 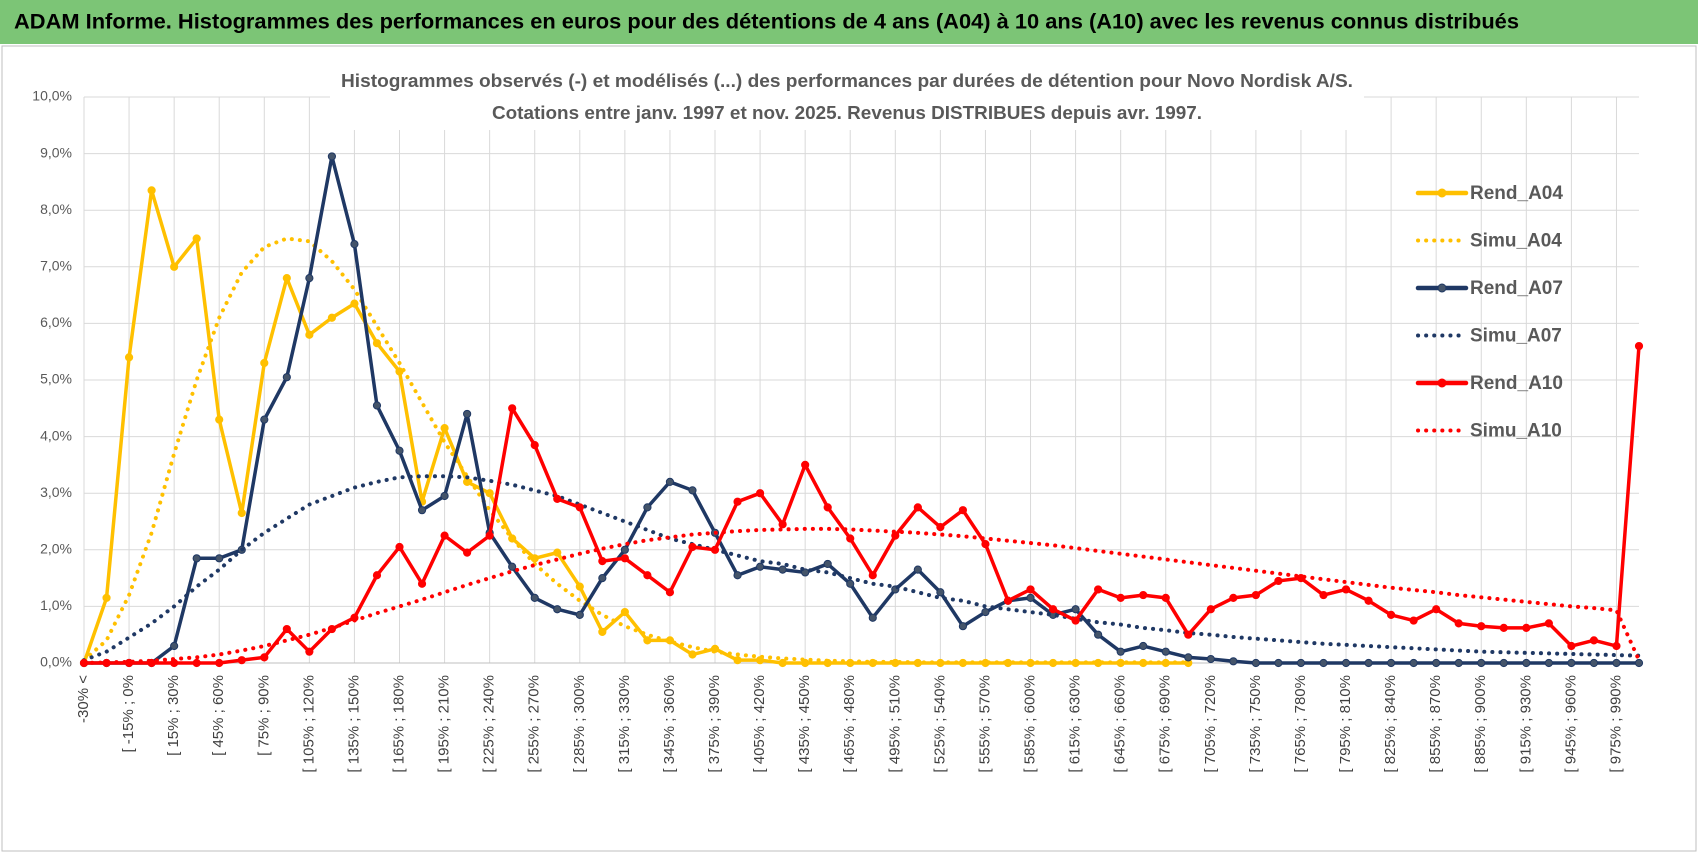 I want to click on legend-label: Rend_A07, so click(x=1516, y=288).